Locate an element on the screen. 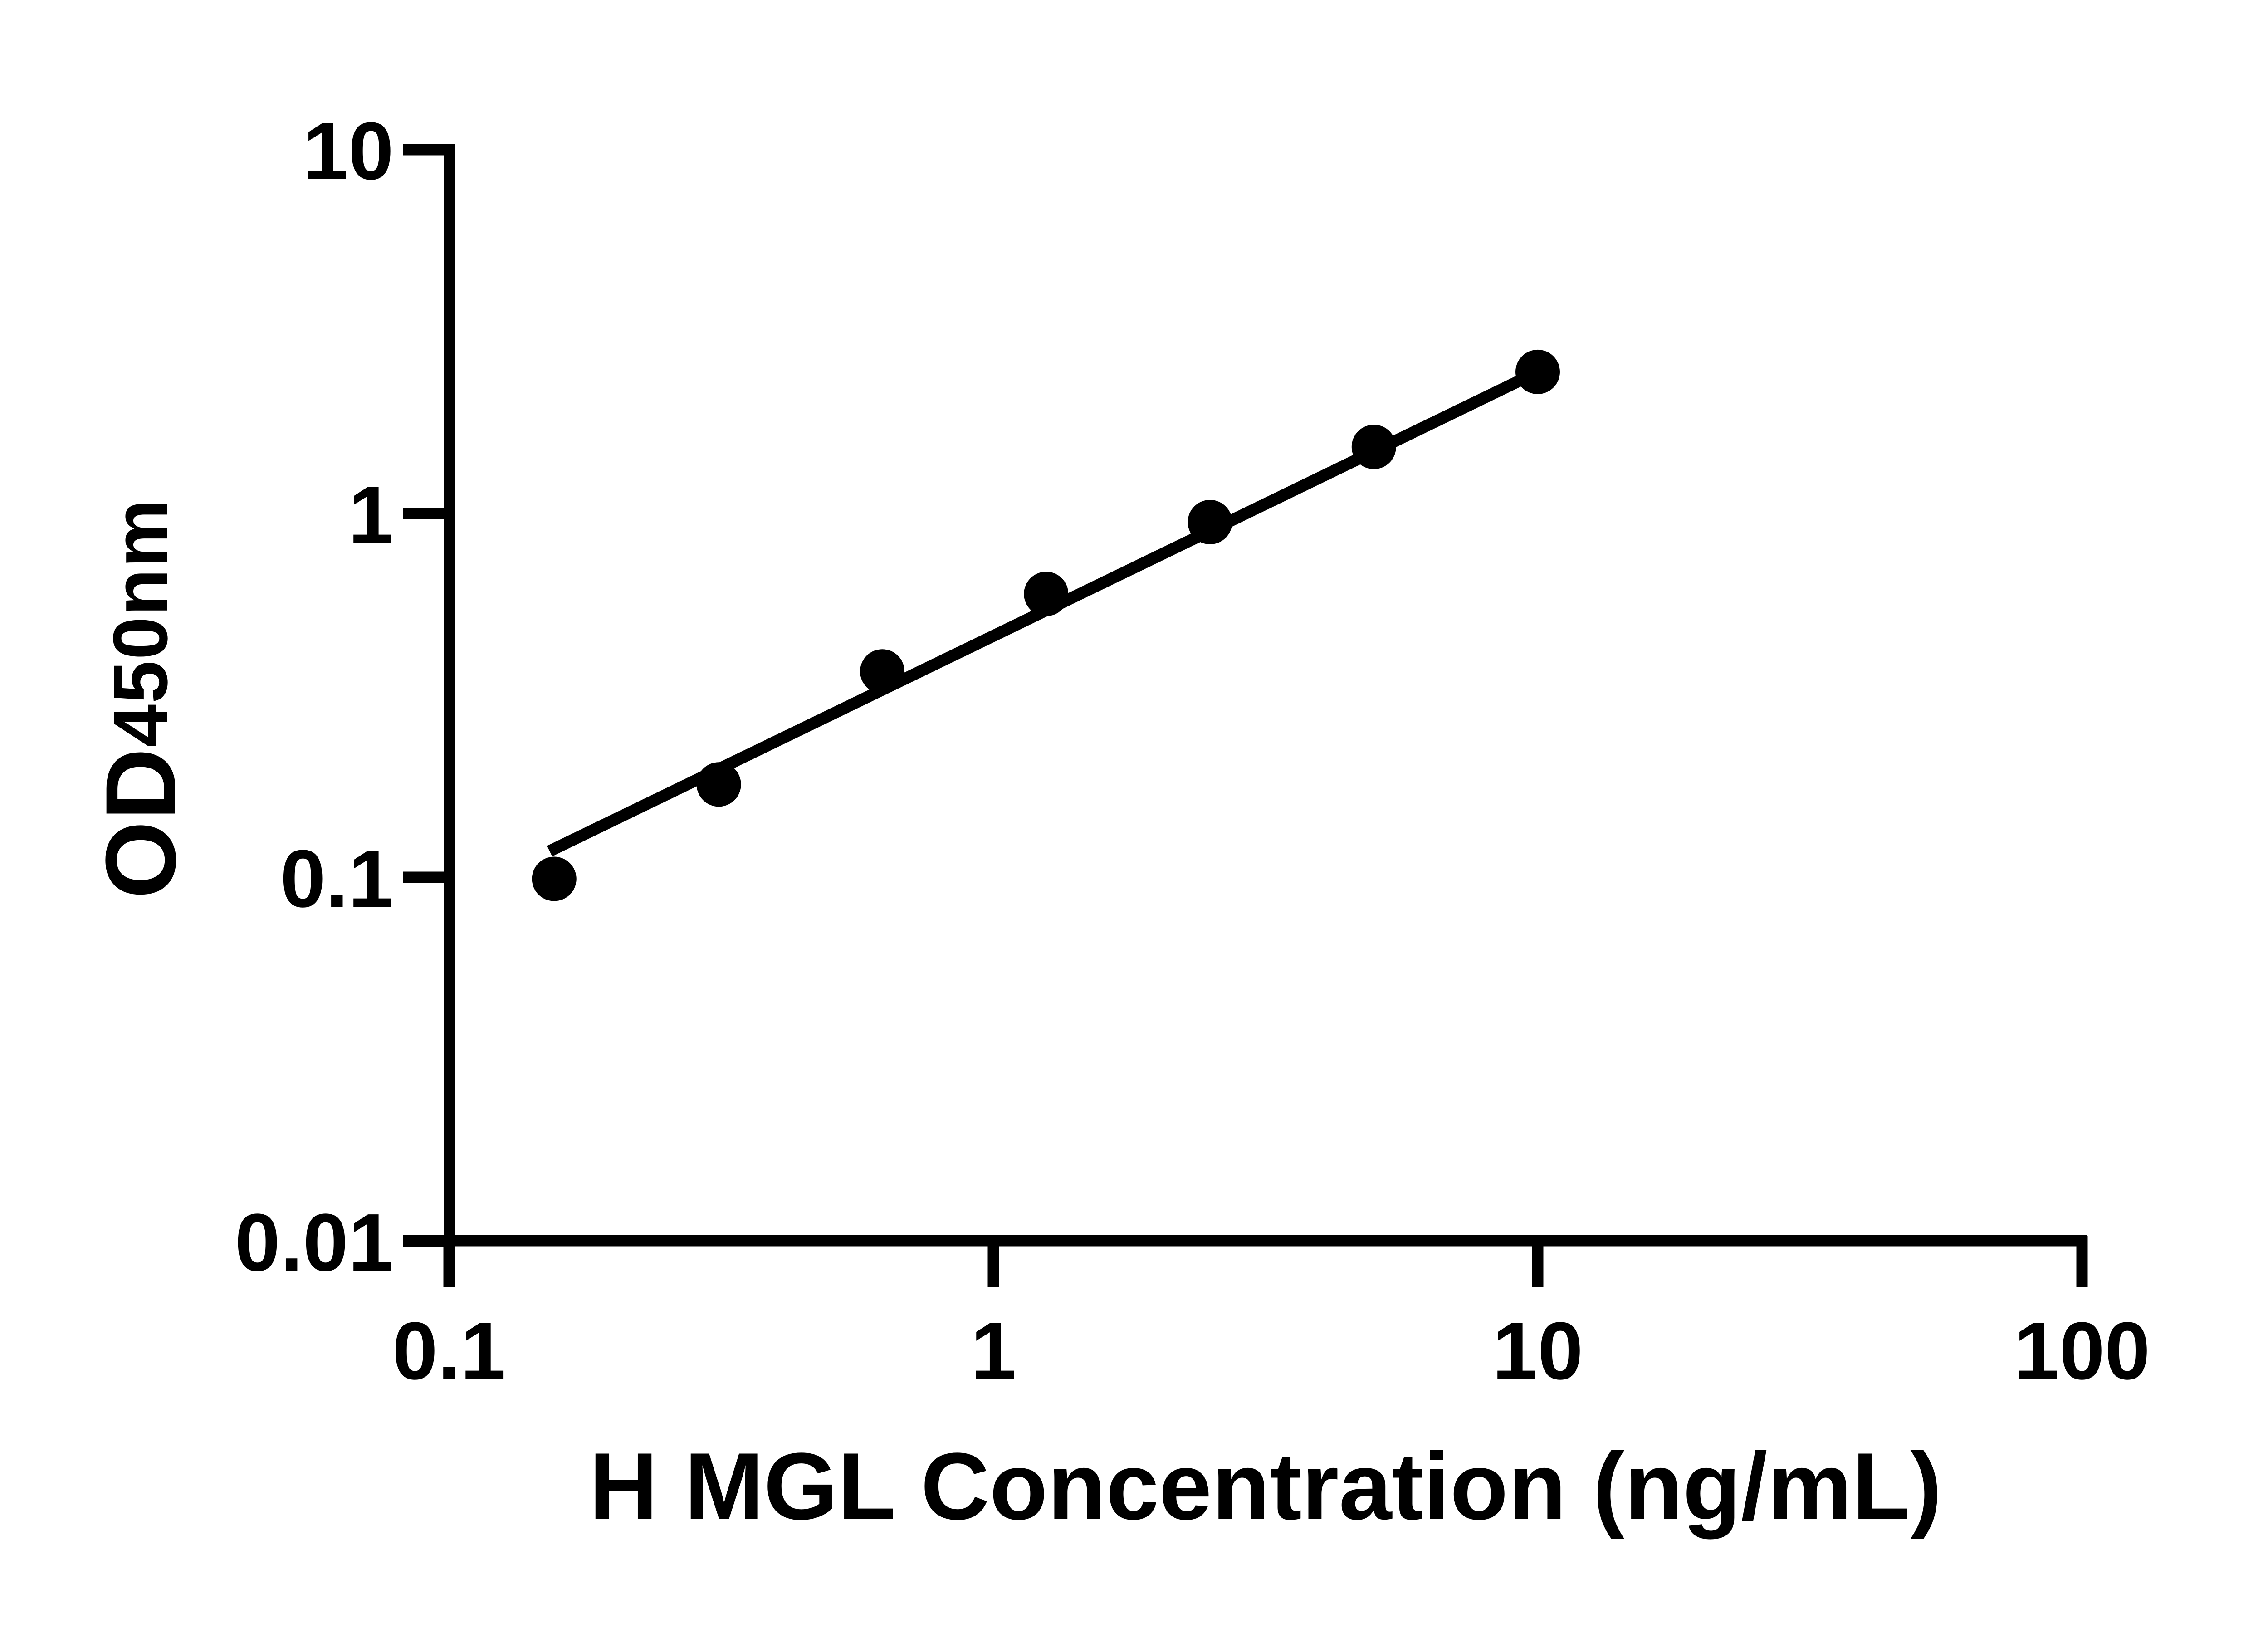  x-axis-title: H MGL Concentration (ng/mL) is located at coordinates (1265, 1486).